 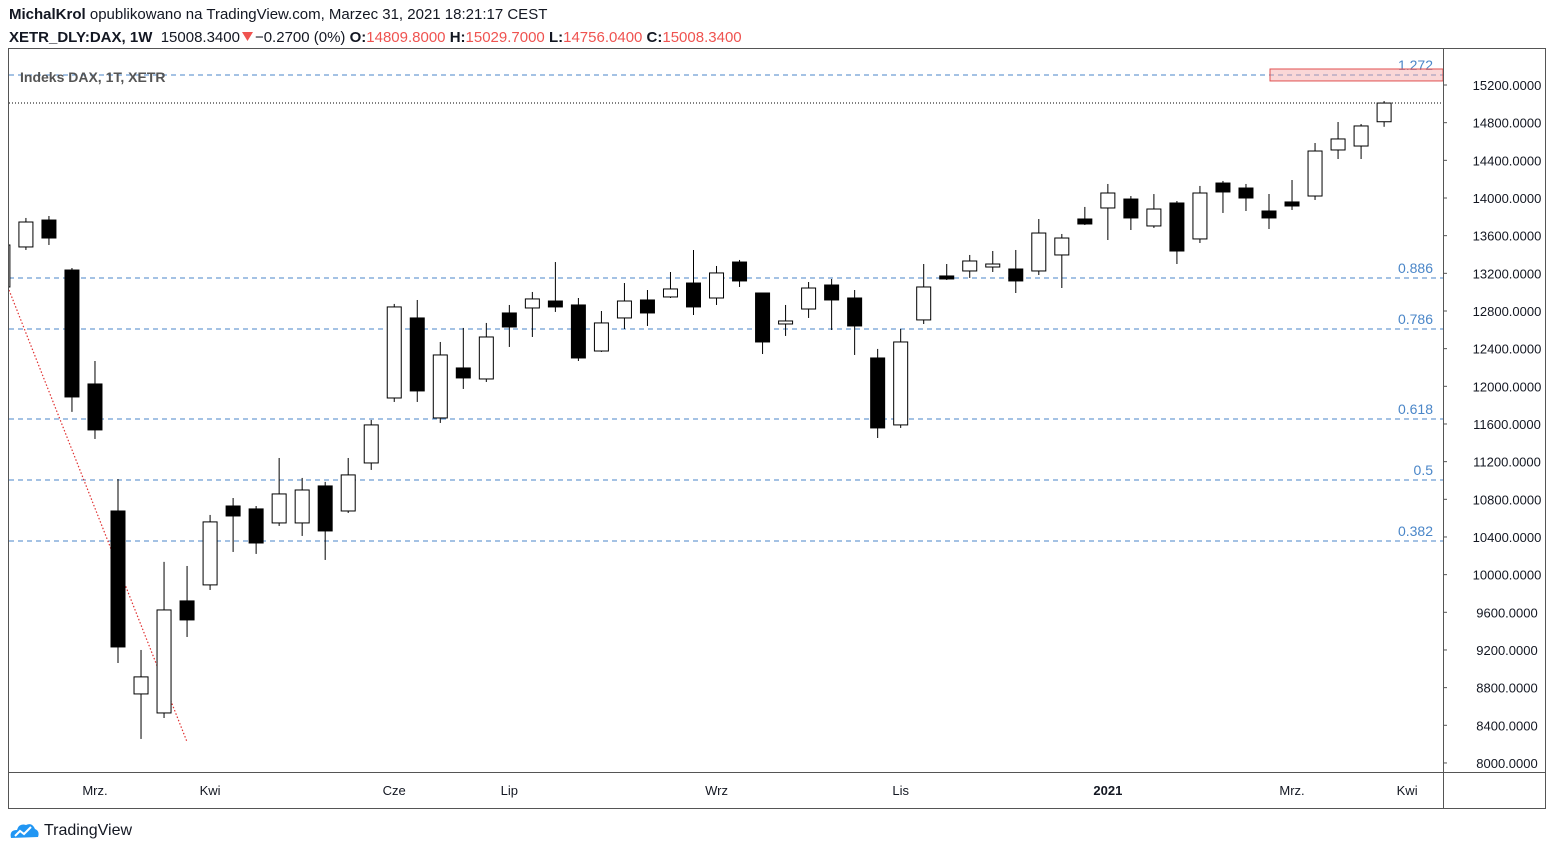 I want to click on open-label: O:, so click(x=358, y=37).